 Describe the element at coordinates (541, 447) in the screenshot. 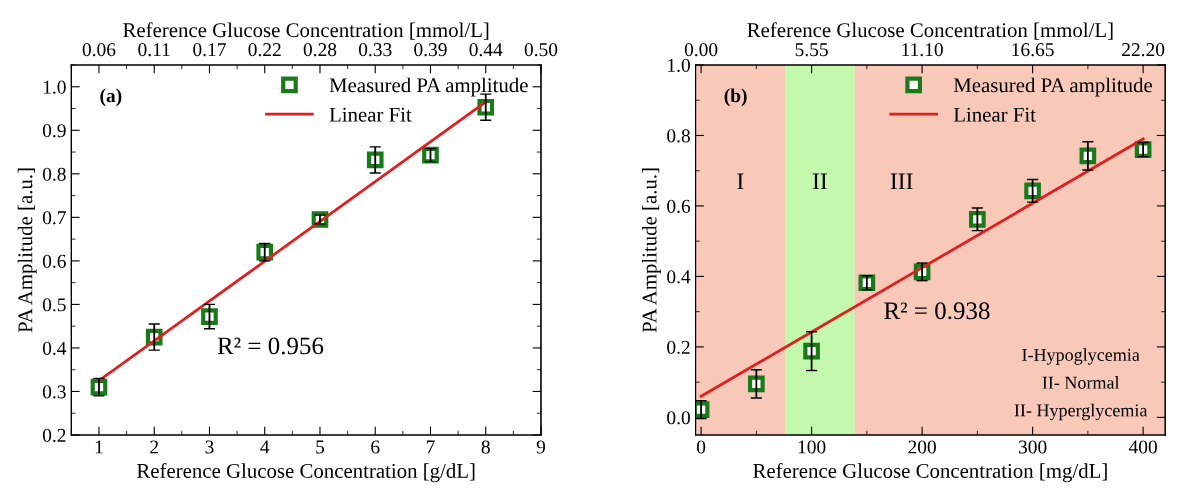

I see `x-tick-label: 9` at that location.